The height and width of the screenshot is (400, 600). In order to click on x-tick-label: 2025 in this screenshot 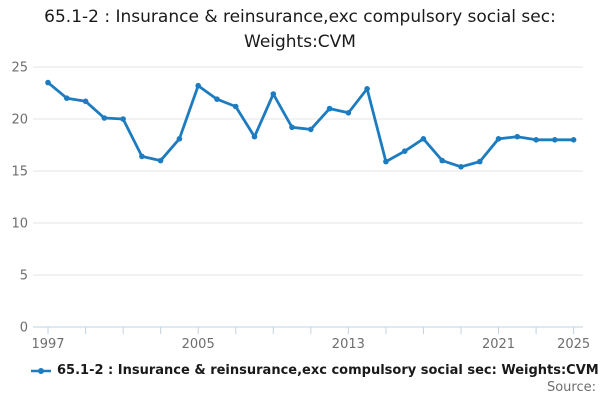, I will do `click(573, 344)`.